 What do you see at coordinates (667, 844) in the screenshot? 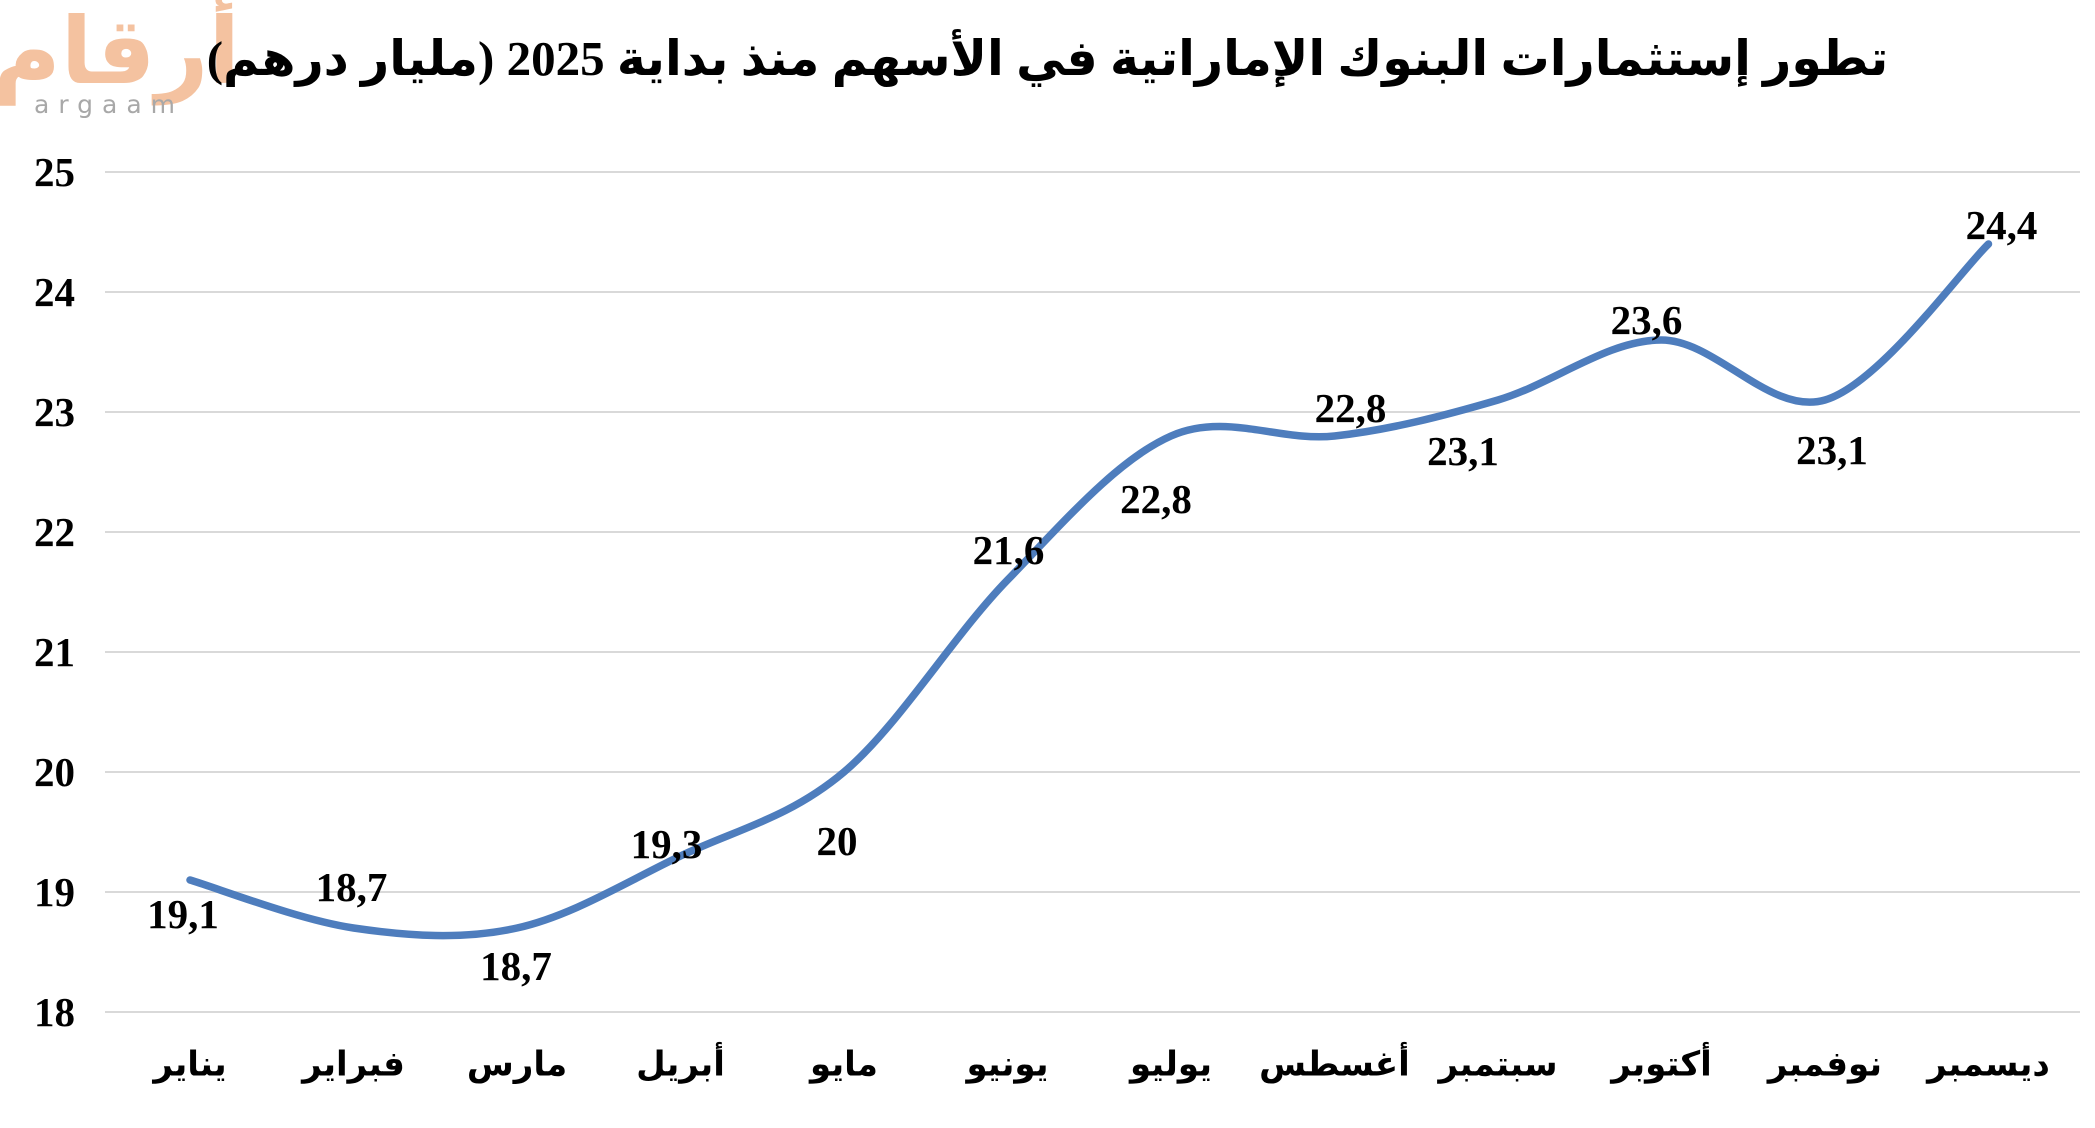
I see `data-point-label: 19,3` at bounding box center [667, 844].